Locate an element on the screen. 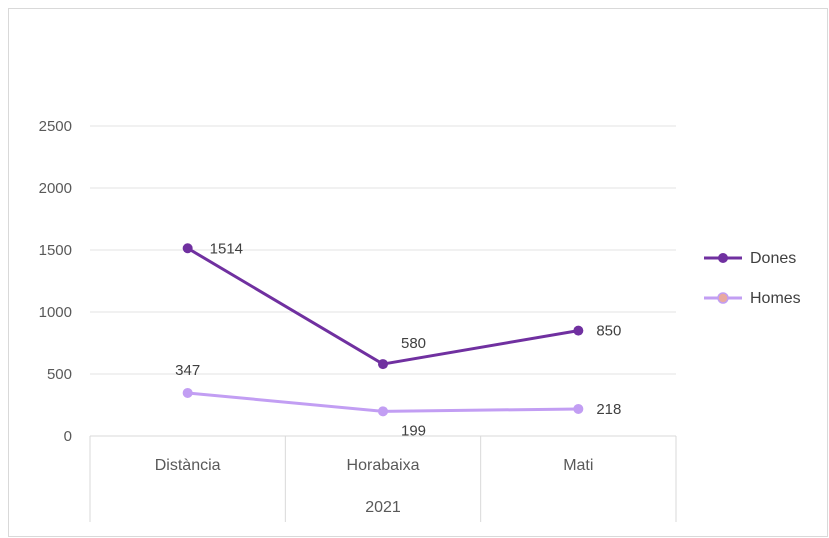  data-label: 199 is located at coordinates (413, 430).